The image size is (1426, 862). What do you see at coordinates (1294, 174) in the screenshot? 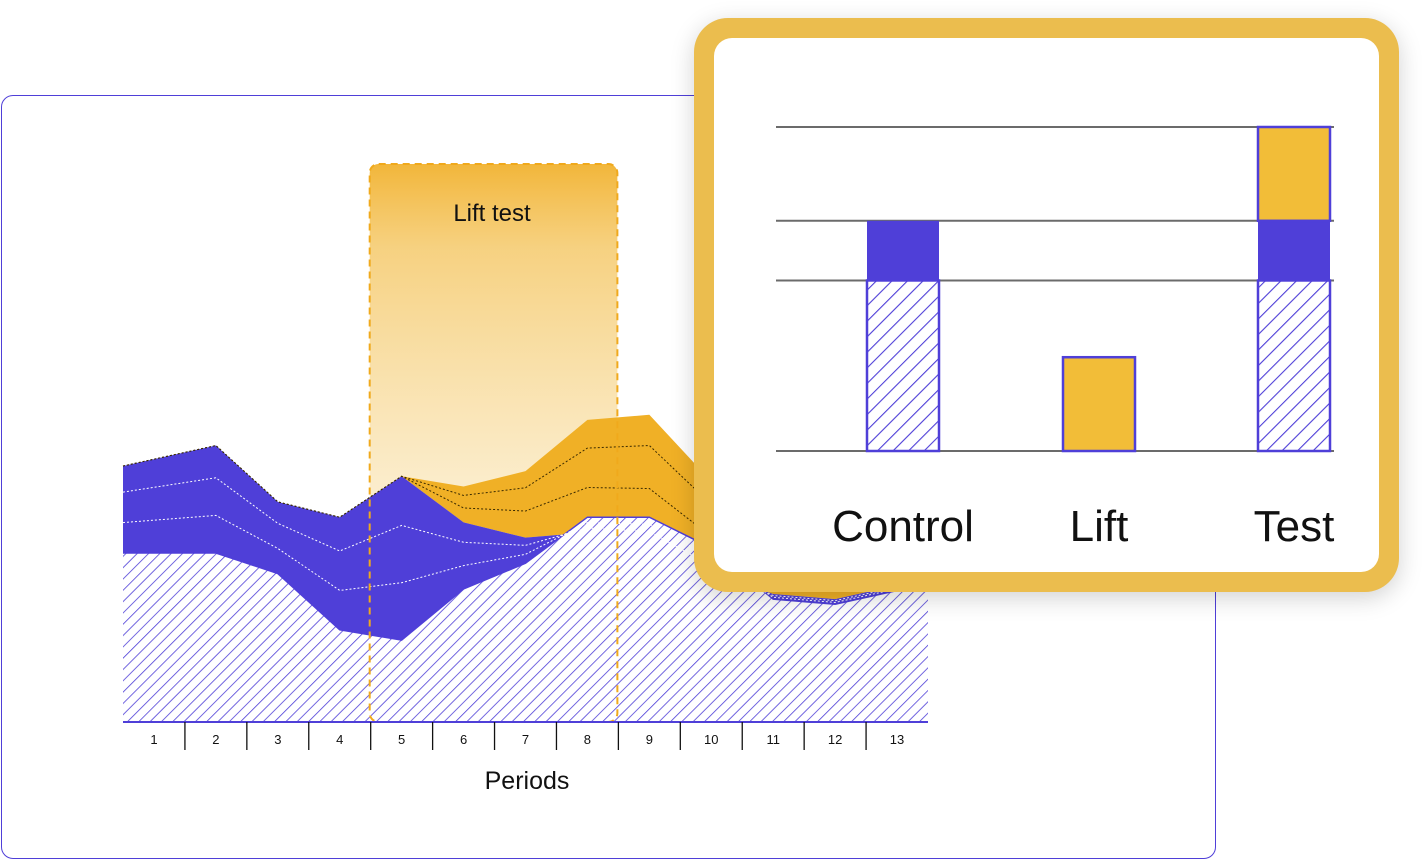
I see `bar-test-gold` at bounding box center [1294, 174].